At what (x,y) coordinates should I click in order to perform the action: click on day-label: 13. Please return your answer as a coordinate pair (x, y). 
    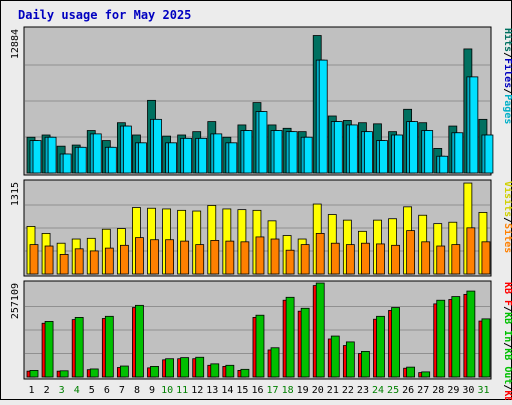
    Looking at the image, I should click on (212, 390).